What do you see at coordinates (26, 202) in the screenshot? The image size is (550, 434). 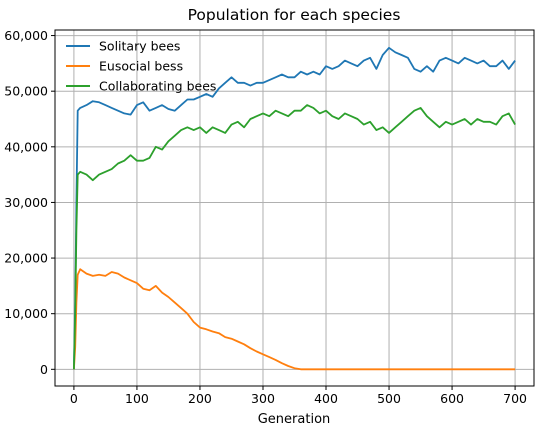 I see `y-tick-label: 30,000` at bounding box center [26, 202].